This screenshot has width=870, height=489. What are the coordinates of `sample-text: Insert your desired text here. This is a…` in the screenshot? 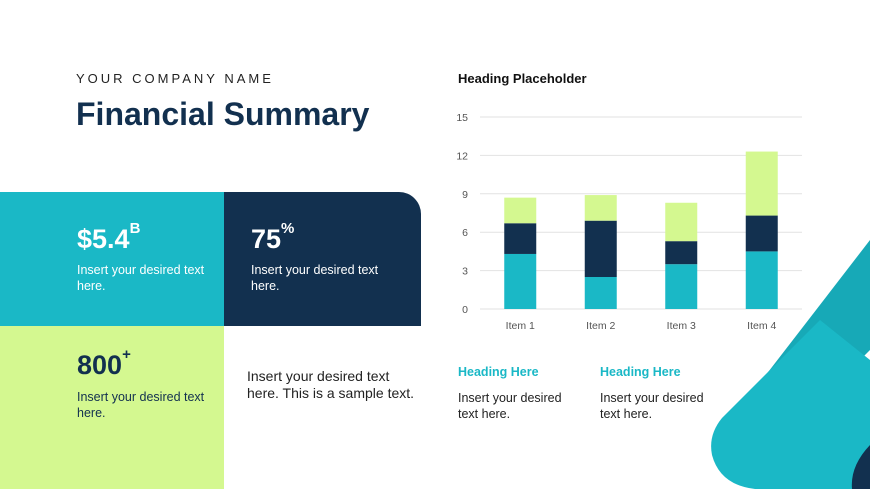 It's located at (331, 384).